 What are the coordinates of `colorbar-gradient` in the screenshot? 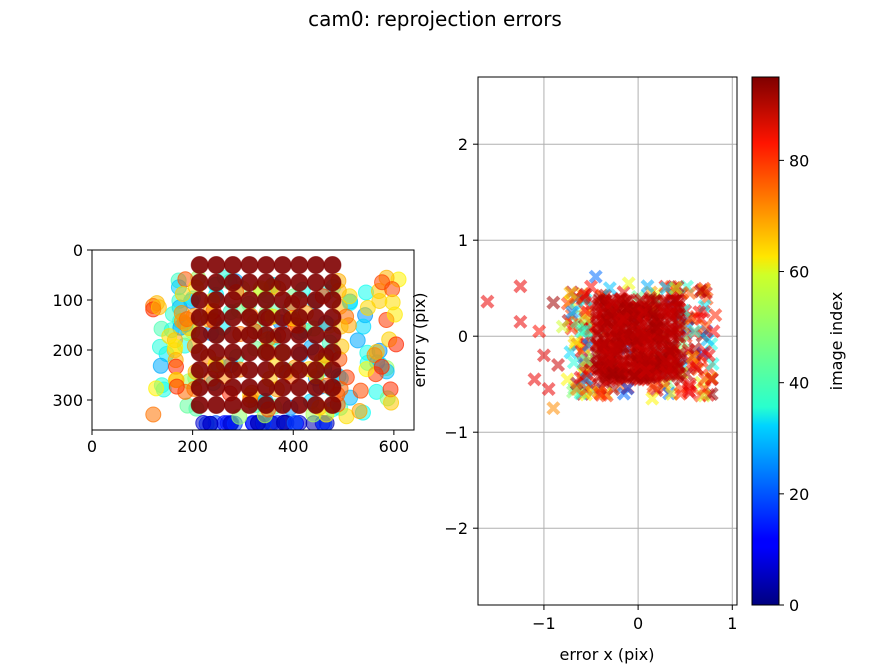 It's located at (765, 341).